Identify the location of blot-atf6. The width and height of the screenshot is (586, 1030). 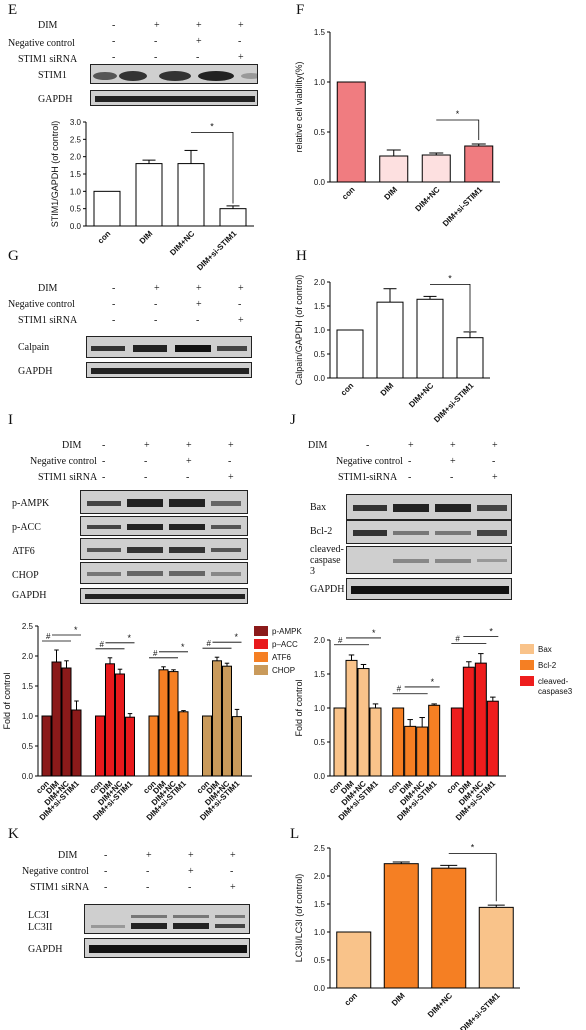
(164, 549).